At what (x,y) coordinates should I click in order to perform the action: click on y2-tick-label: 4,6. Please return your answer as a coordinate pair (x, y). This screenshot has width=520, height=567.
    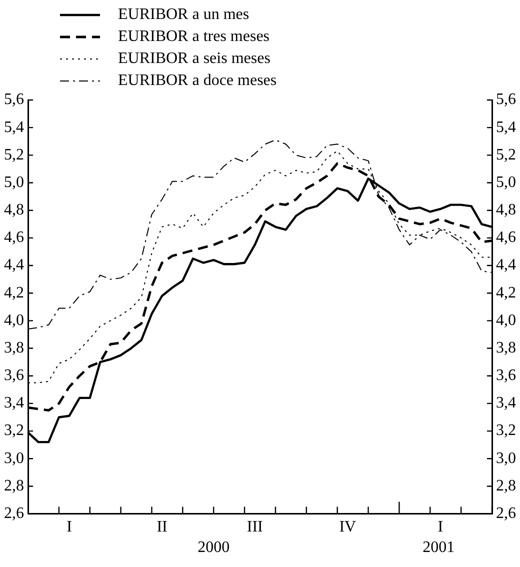
    Looking at the image, I should click on (506, 237).